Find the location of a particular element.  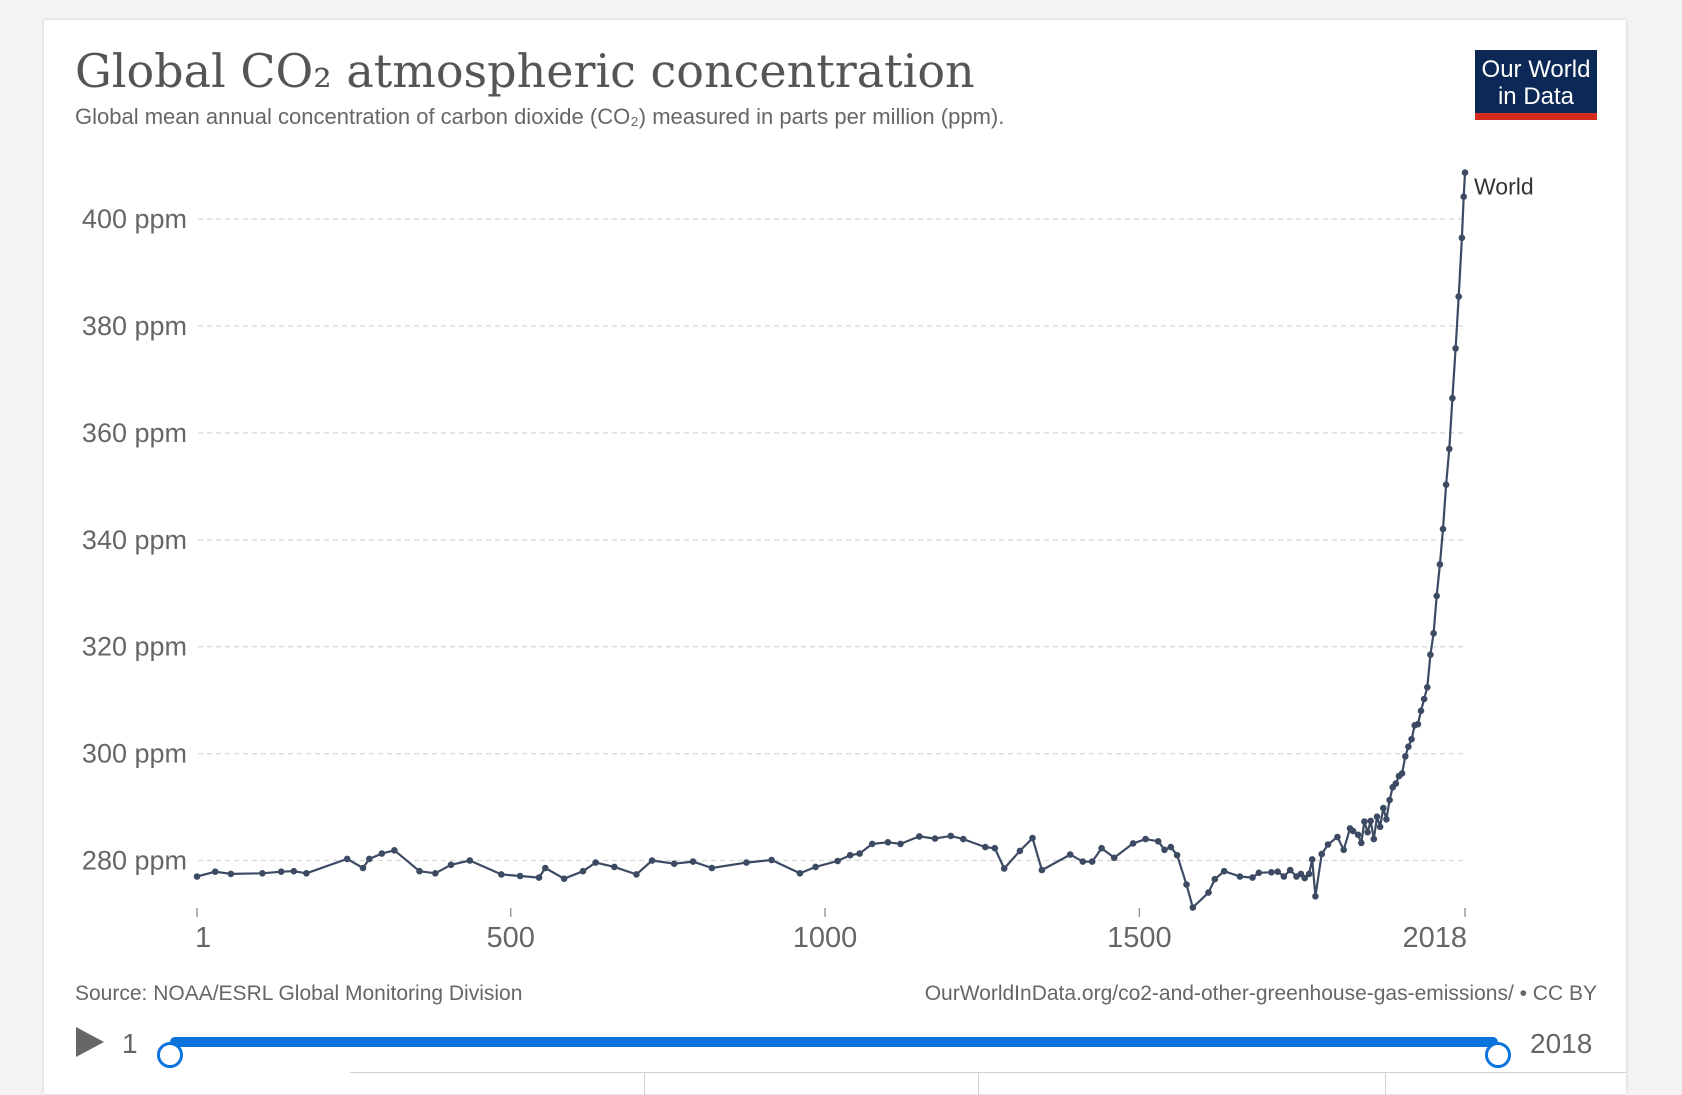

y-tick-label: 280 ppm is located at coordinates (134, 861).